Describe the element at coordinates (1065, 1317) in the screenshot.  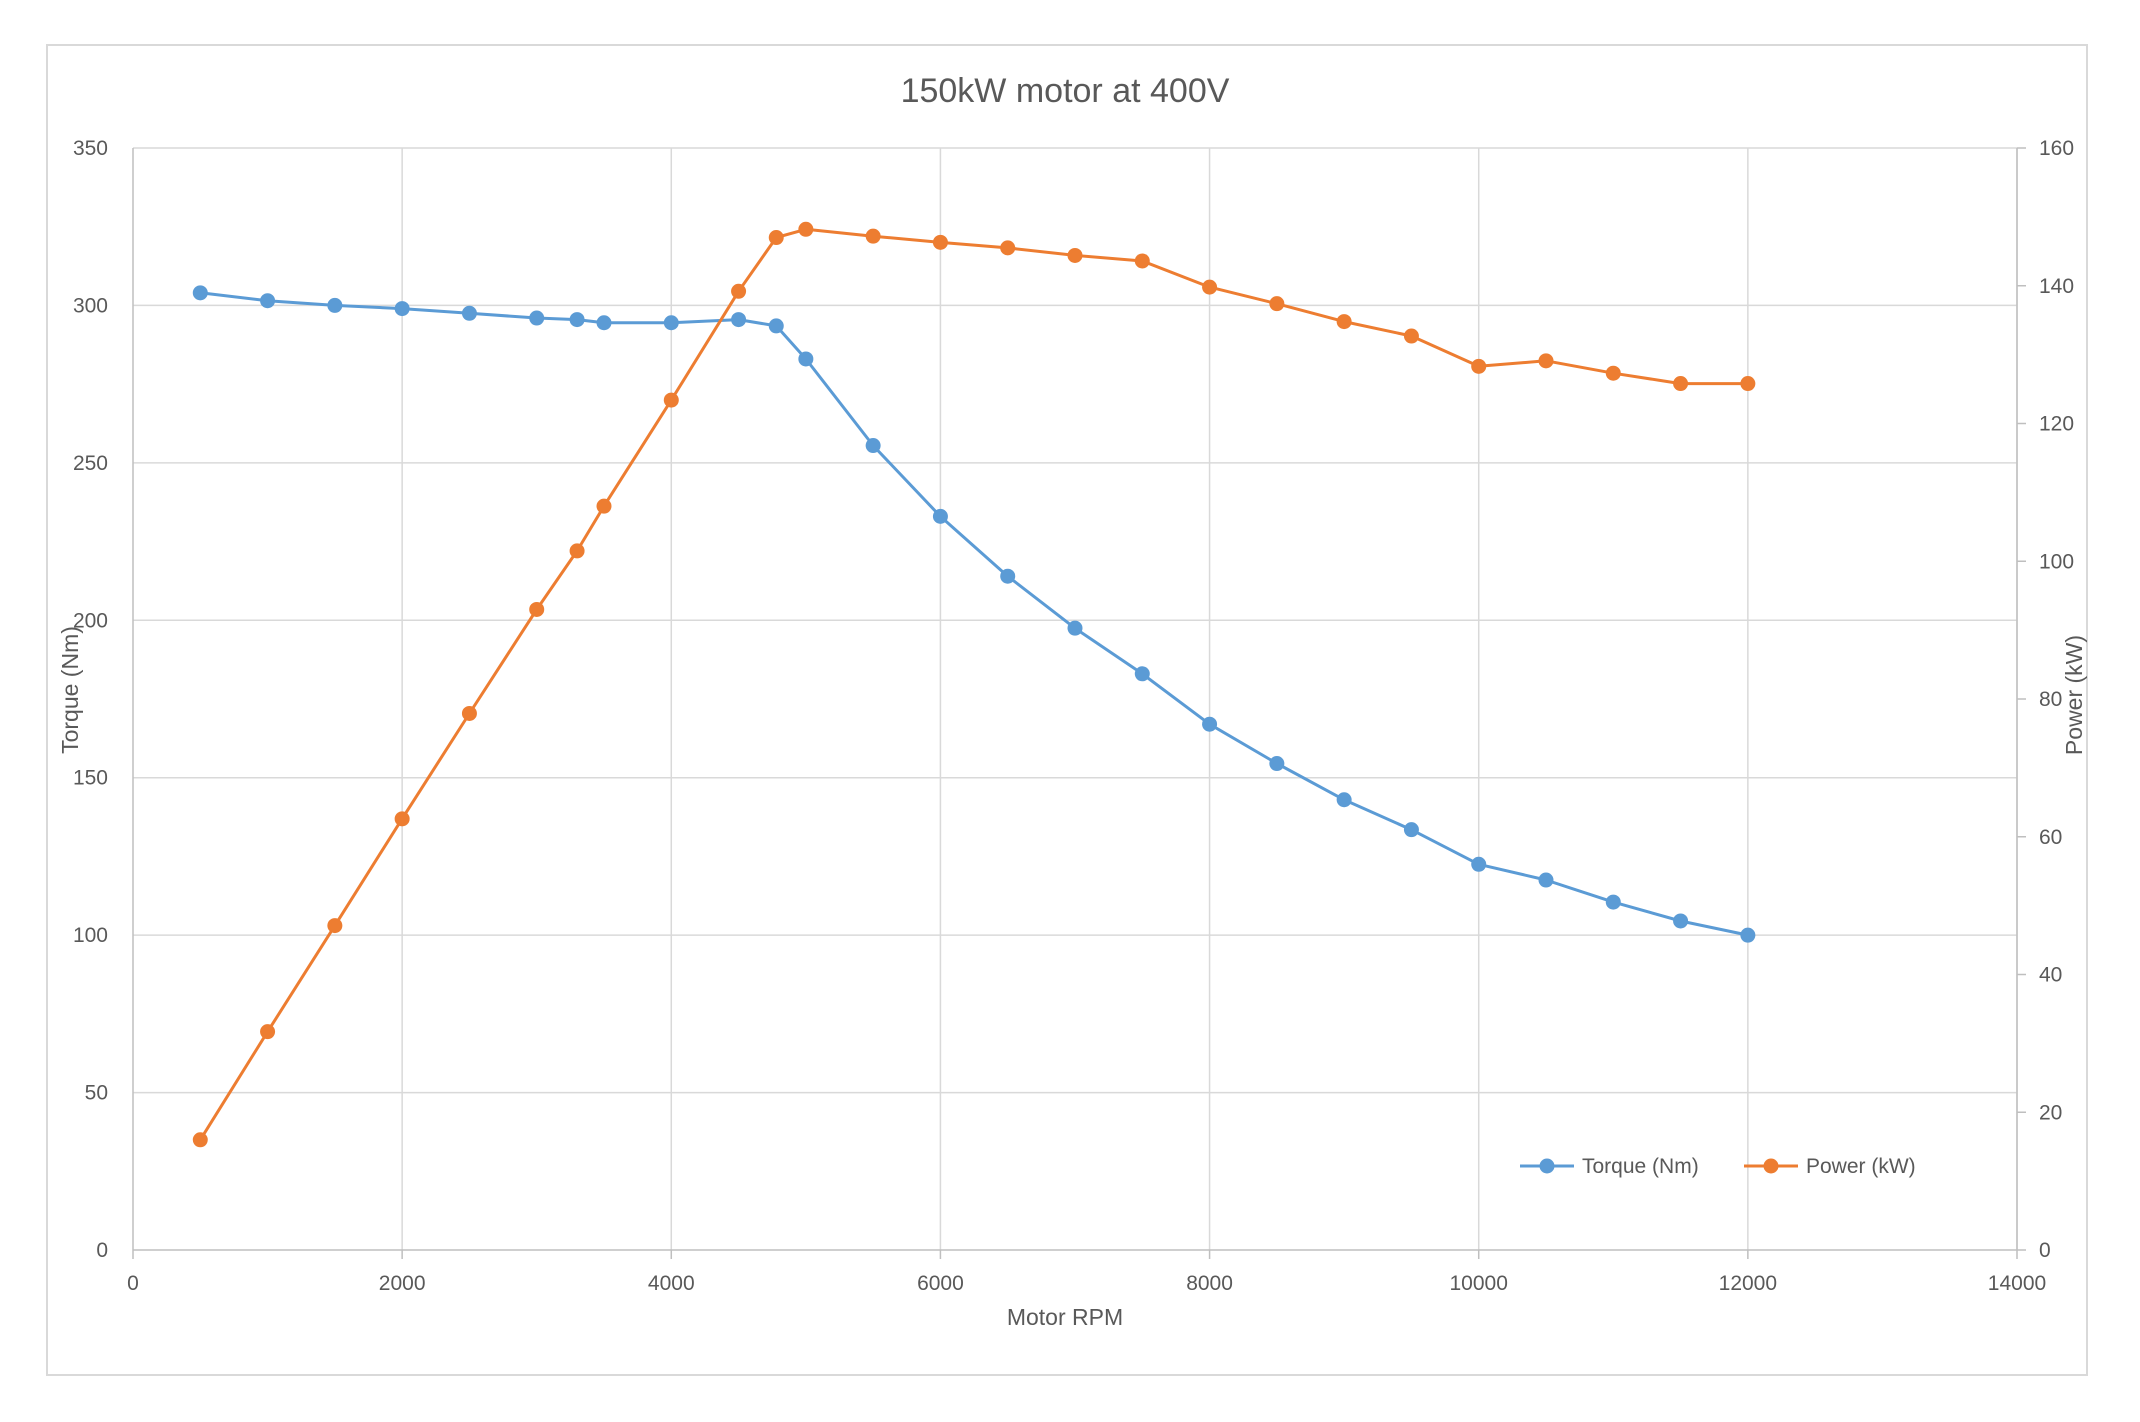
I see `x-axis-title: Motor RPM` at that location.